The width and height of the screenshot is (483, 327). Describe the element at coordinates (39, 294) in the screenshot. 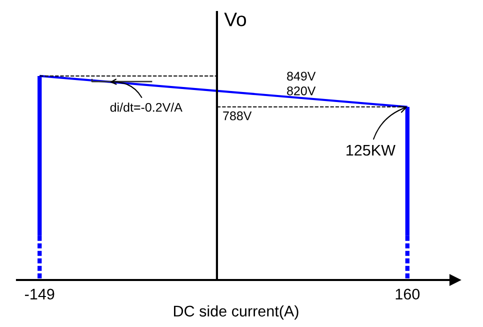

I see `x-tick-label: -149` at that location.